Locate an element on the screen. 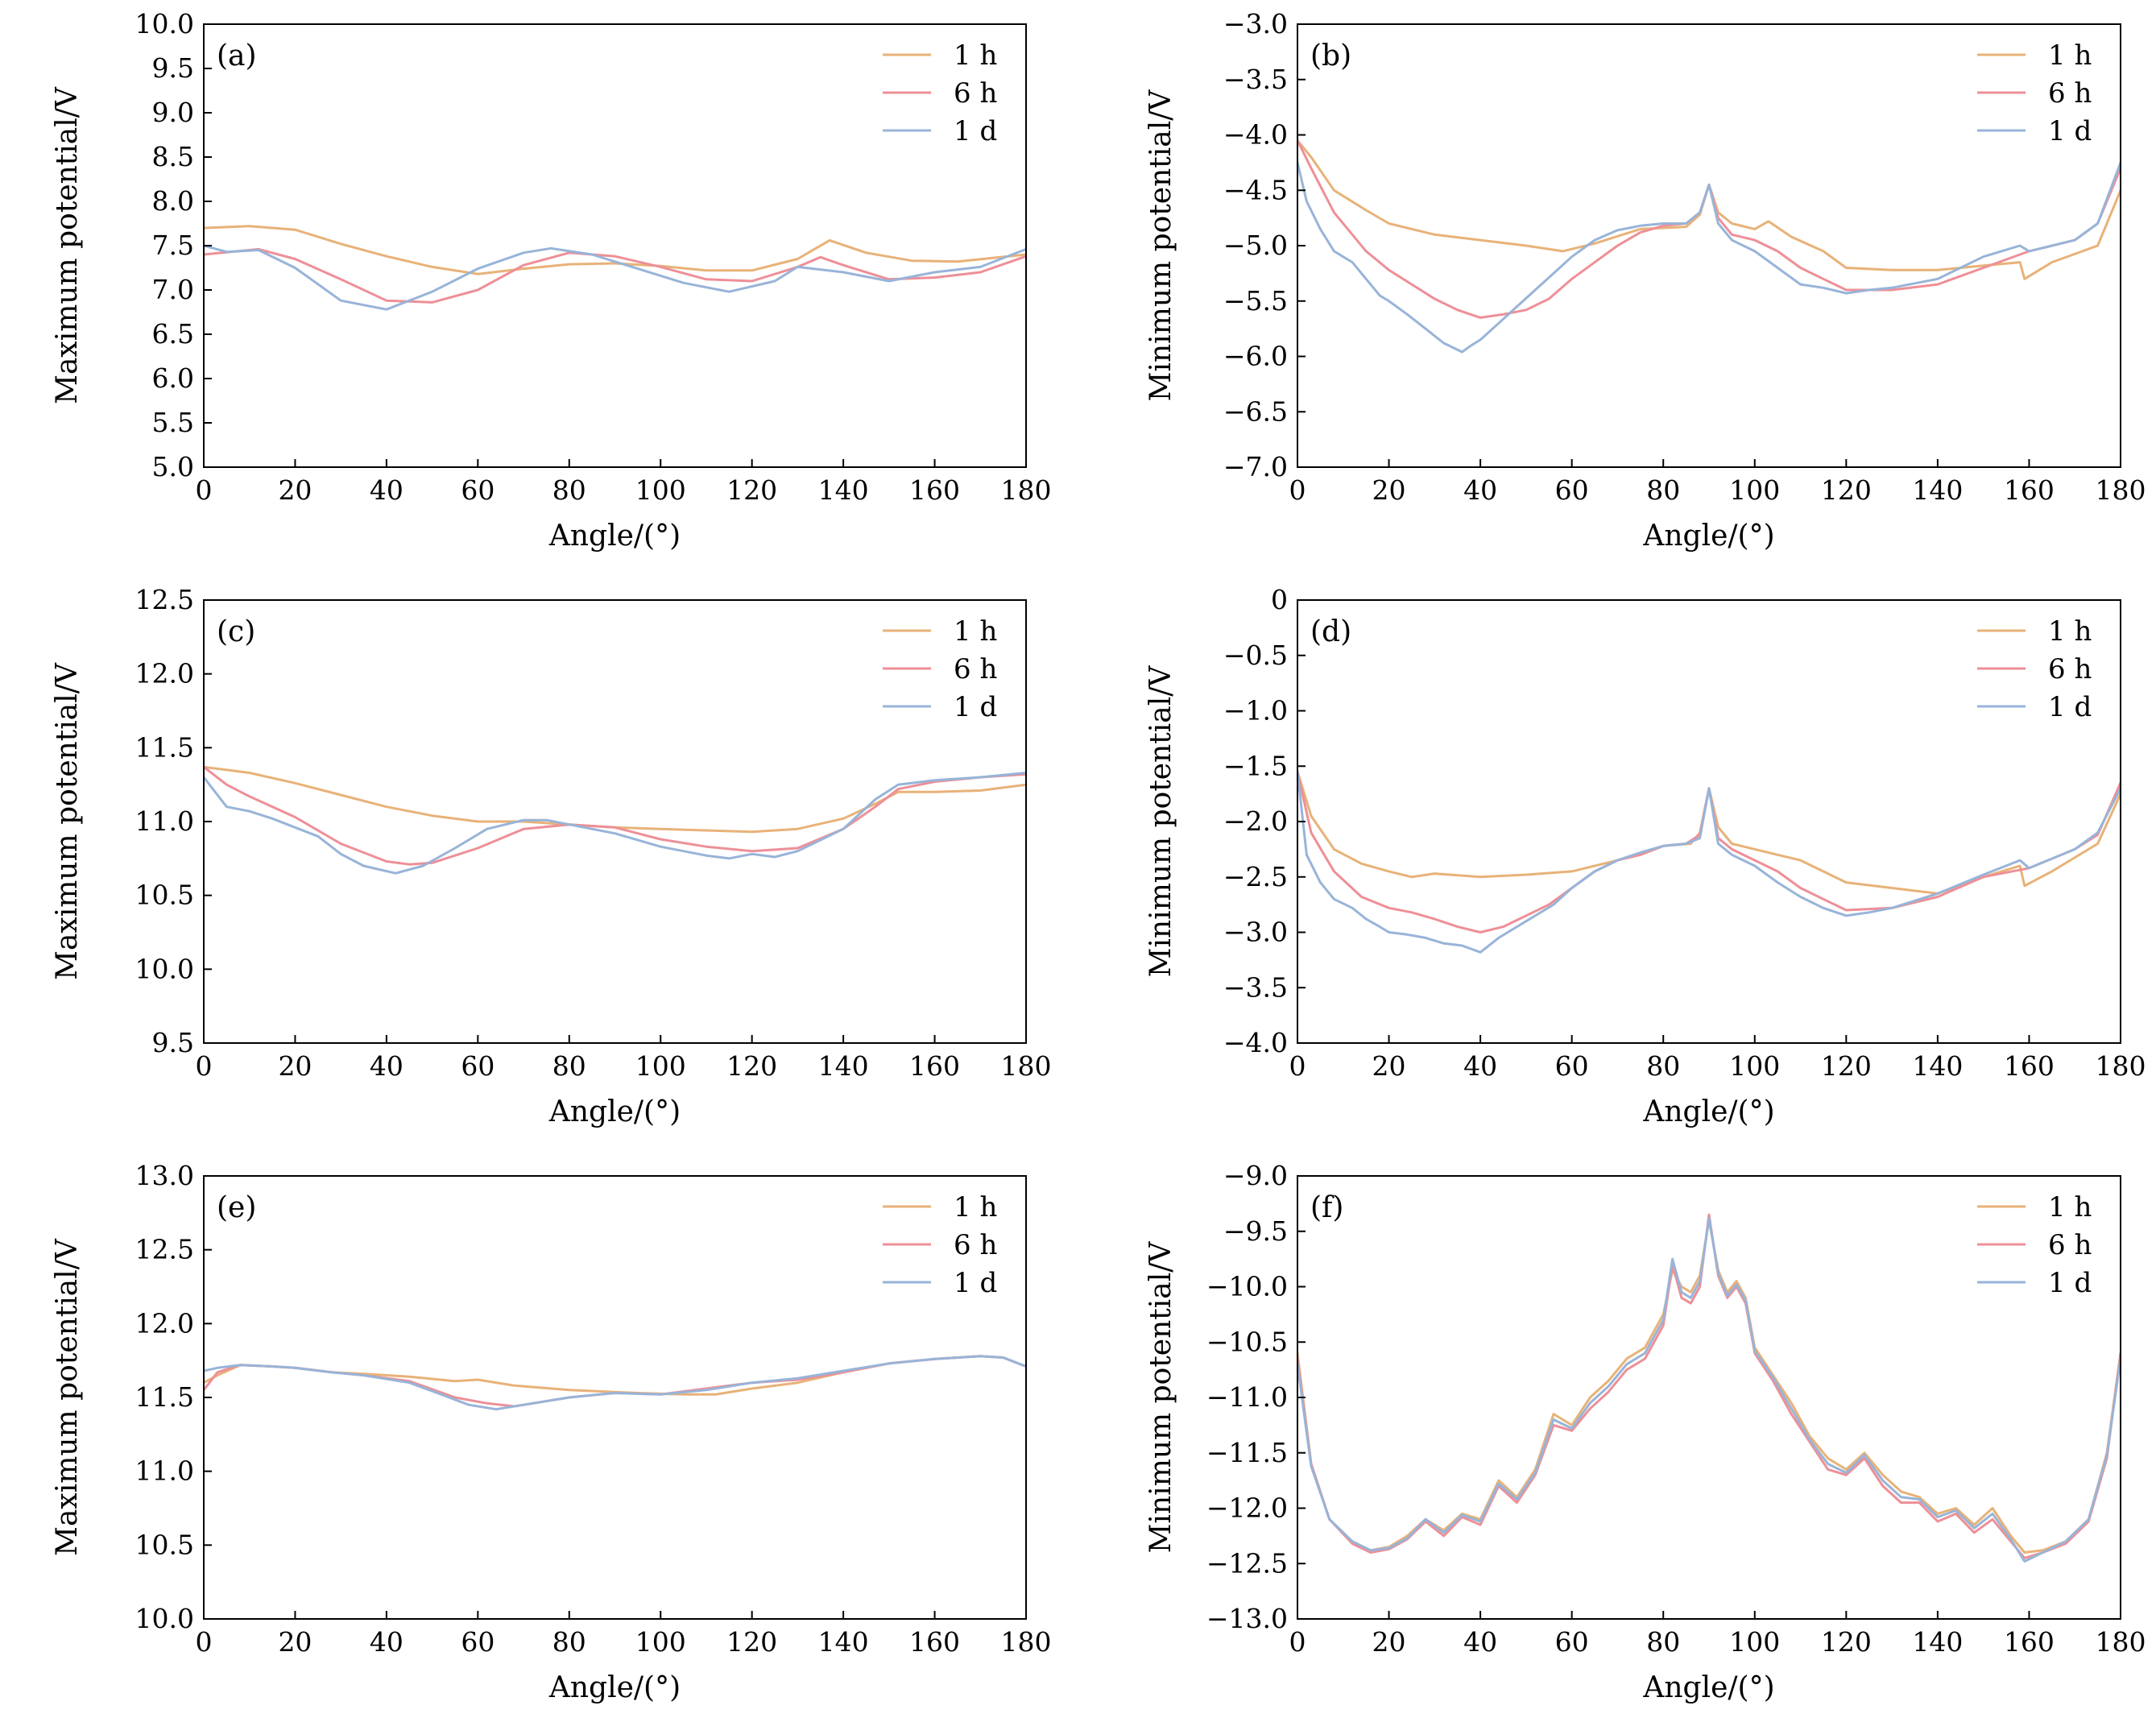 The height and width of the screenshot is (1718, 2156). y-tick-label: 10.0 is located at coordinates (164, 1618).